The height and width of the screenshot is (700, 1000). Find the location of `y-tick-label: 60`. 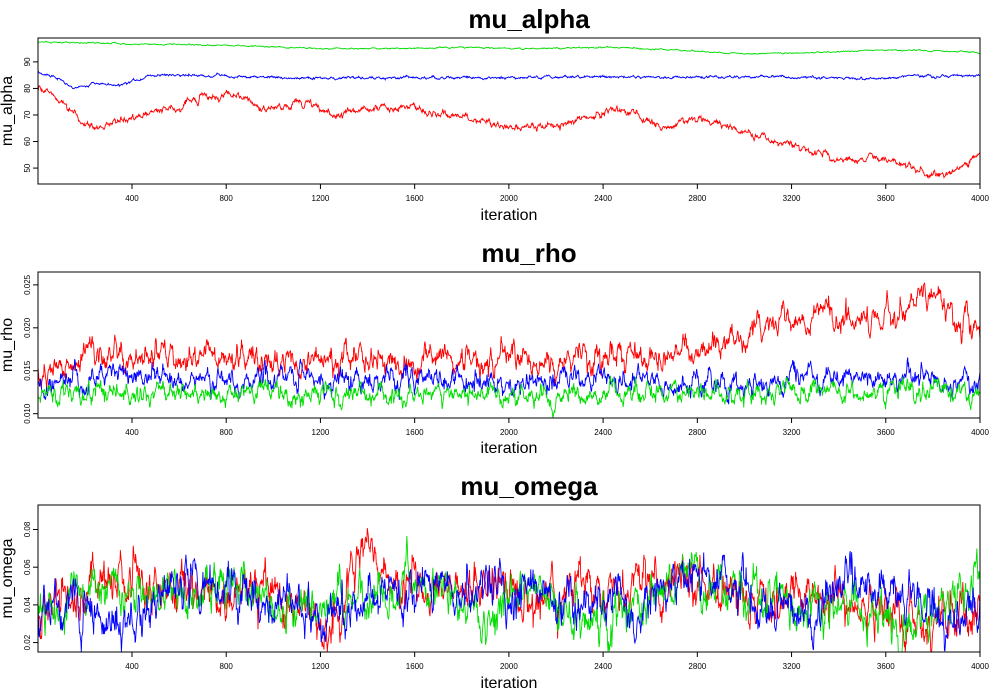

y-tick-label: 60 is located at coordinates (27, 141).